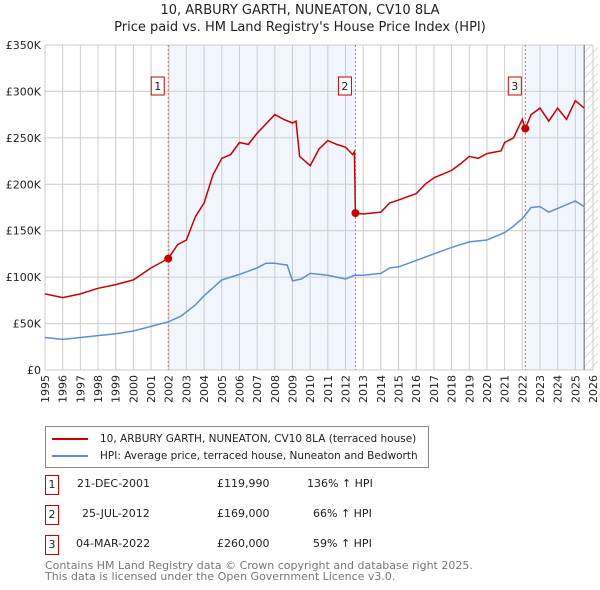 This screenshot has height=590, width=600. Describe the element at coordinates (342, 543) in the screenshot. I see `transaction-hpi: 59% ↑ HPI` at that location.